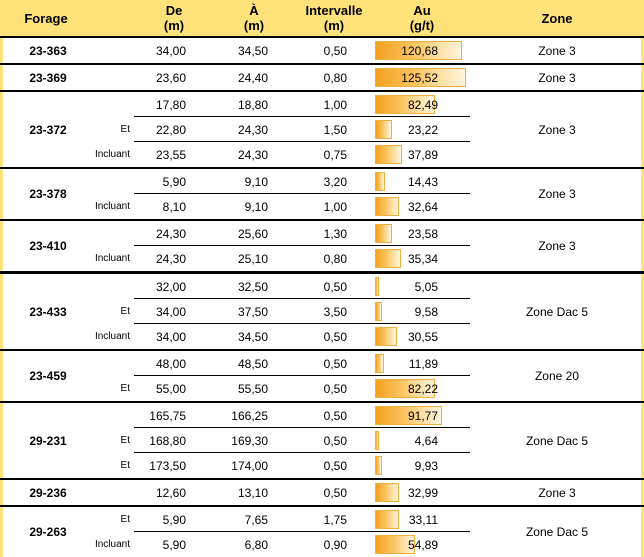  Describe the element at coordinates (254, 18) in the screenshot. I see `header-a: À (m)` at that location.